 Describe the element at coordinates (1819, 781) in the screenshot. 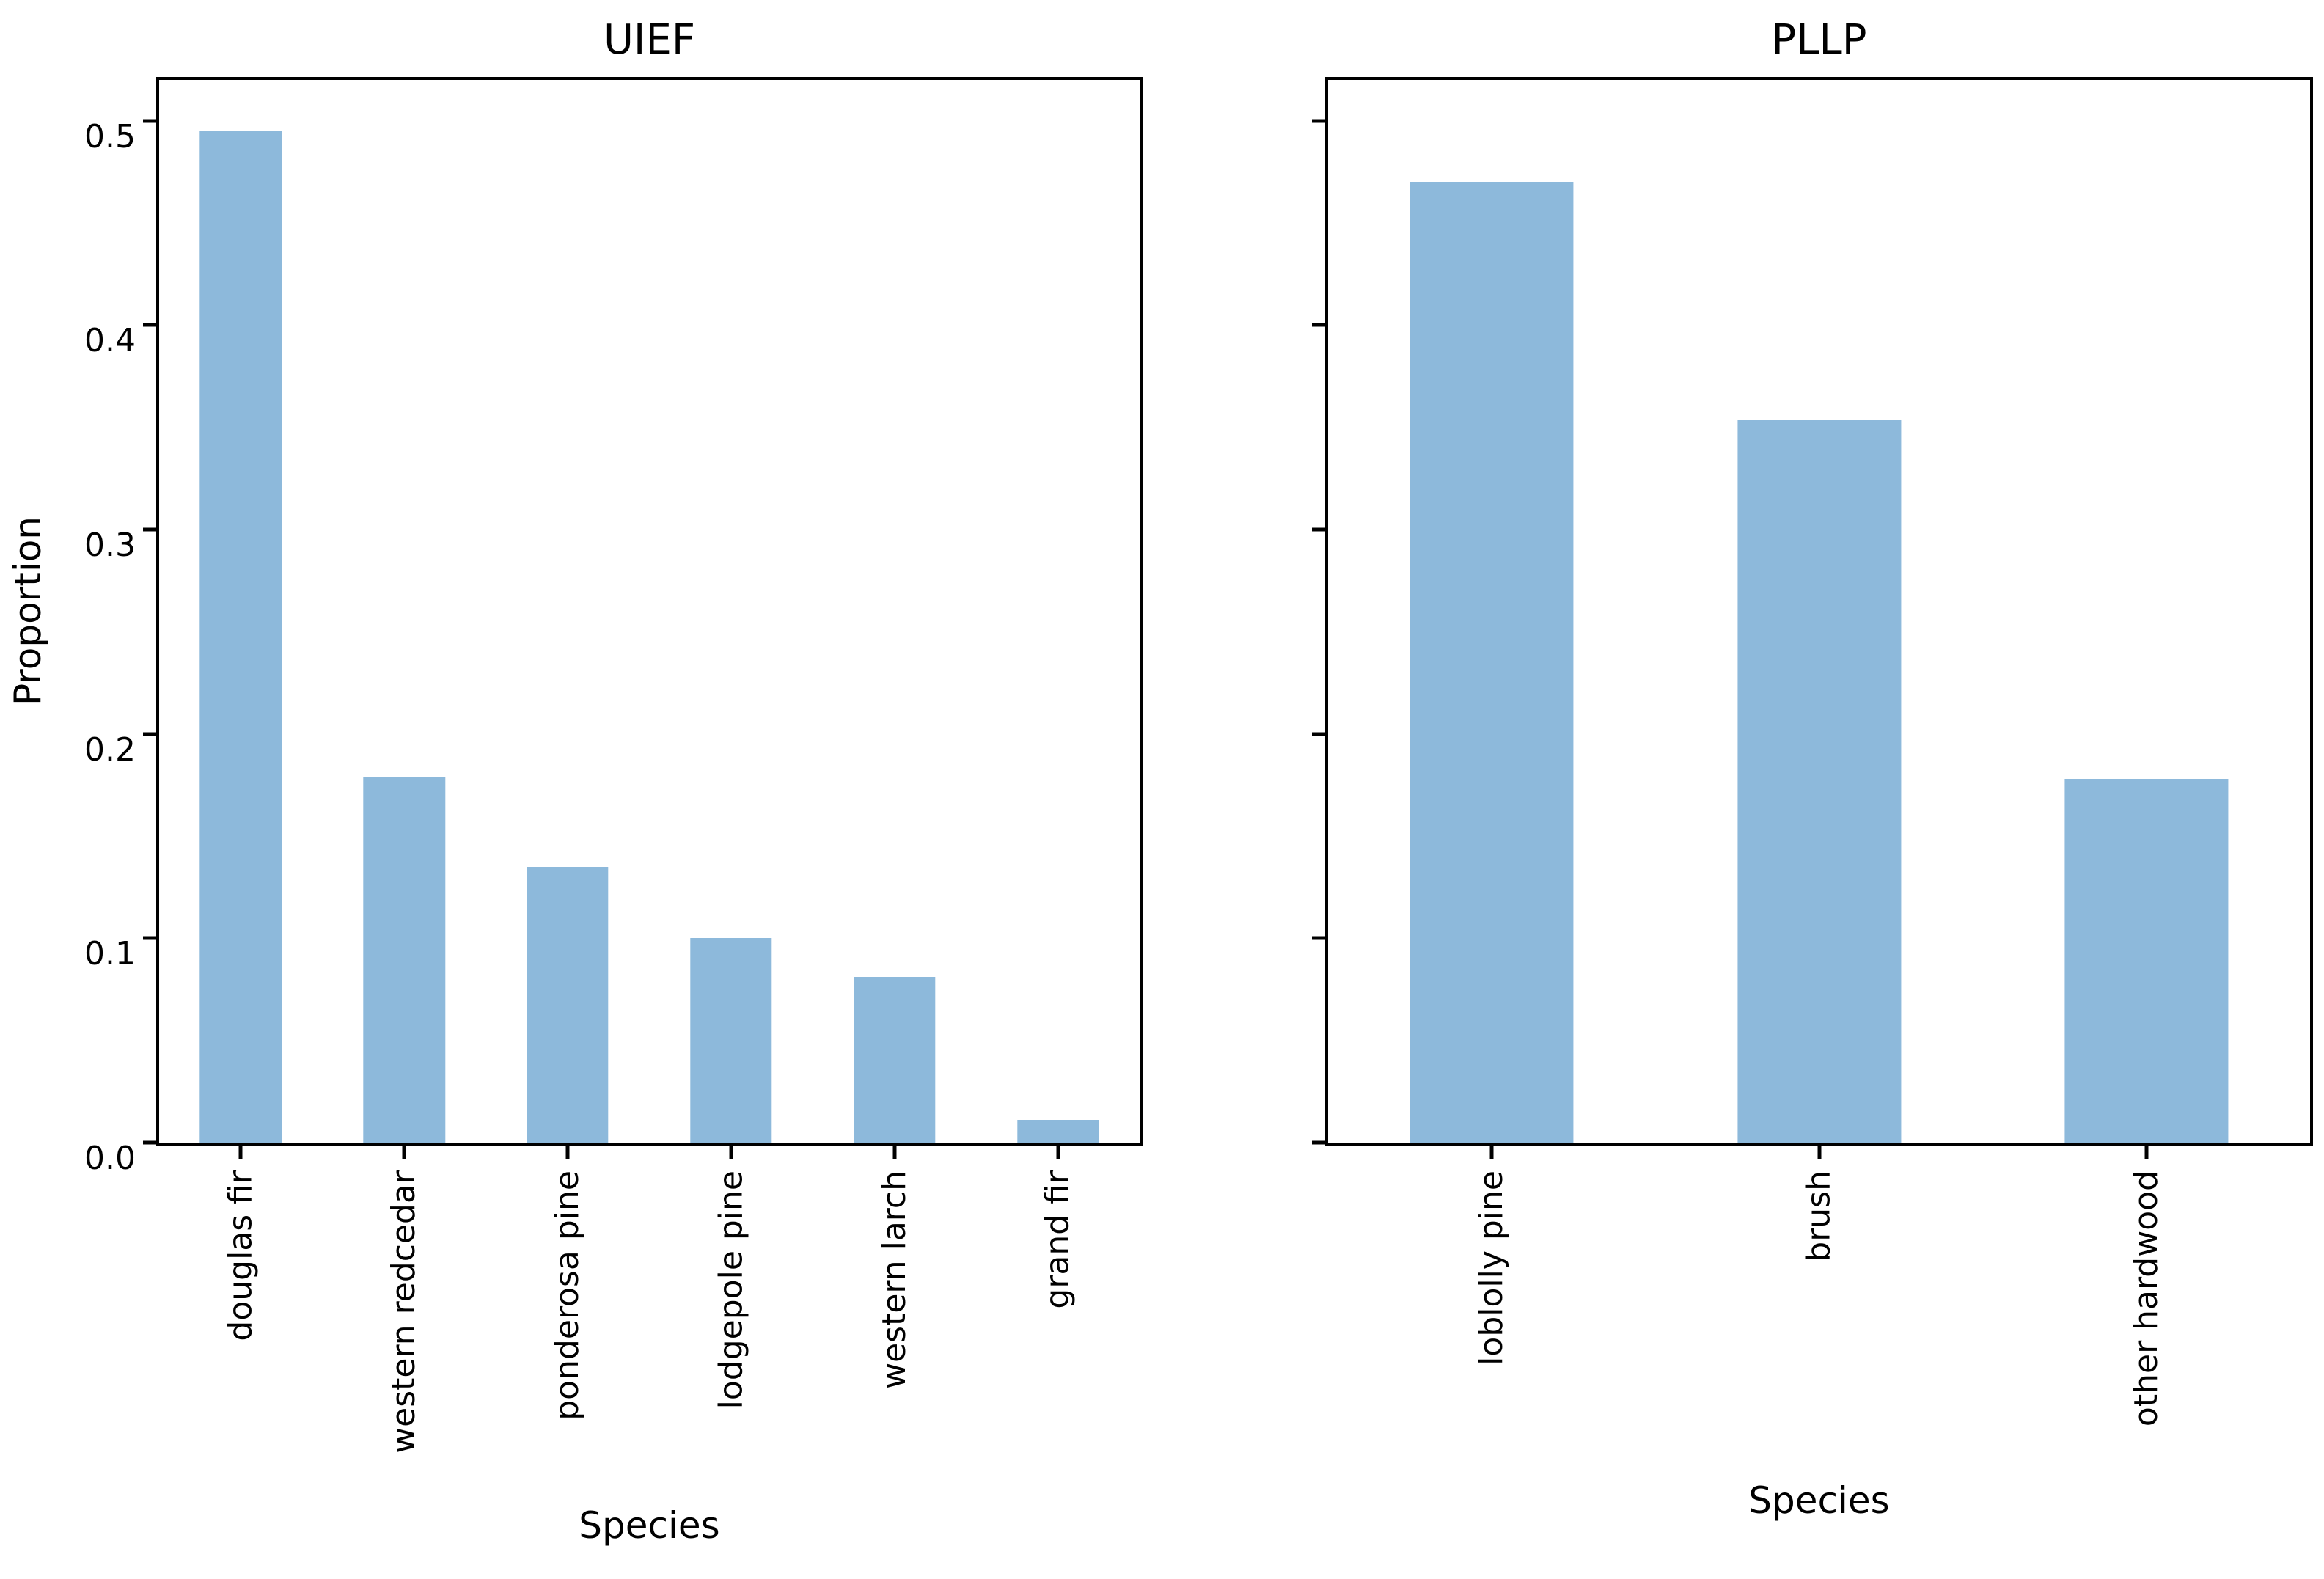

I see `bar-brush` at that location.